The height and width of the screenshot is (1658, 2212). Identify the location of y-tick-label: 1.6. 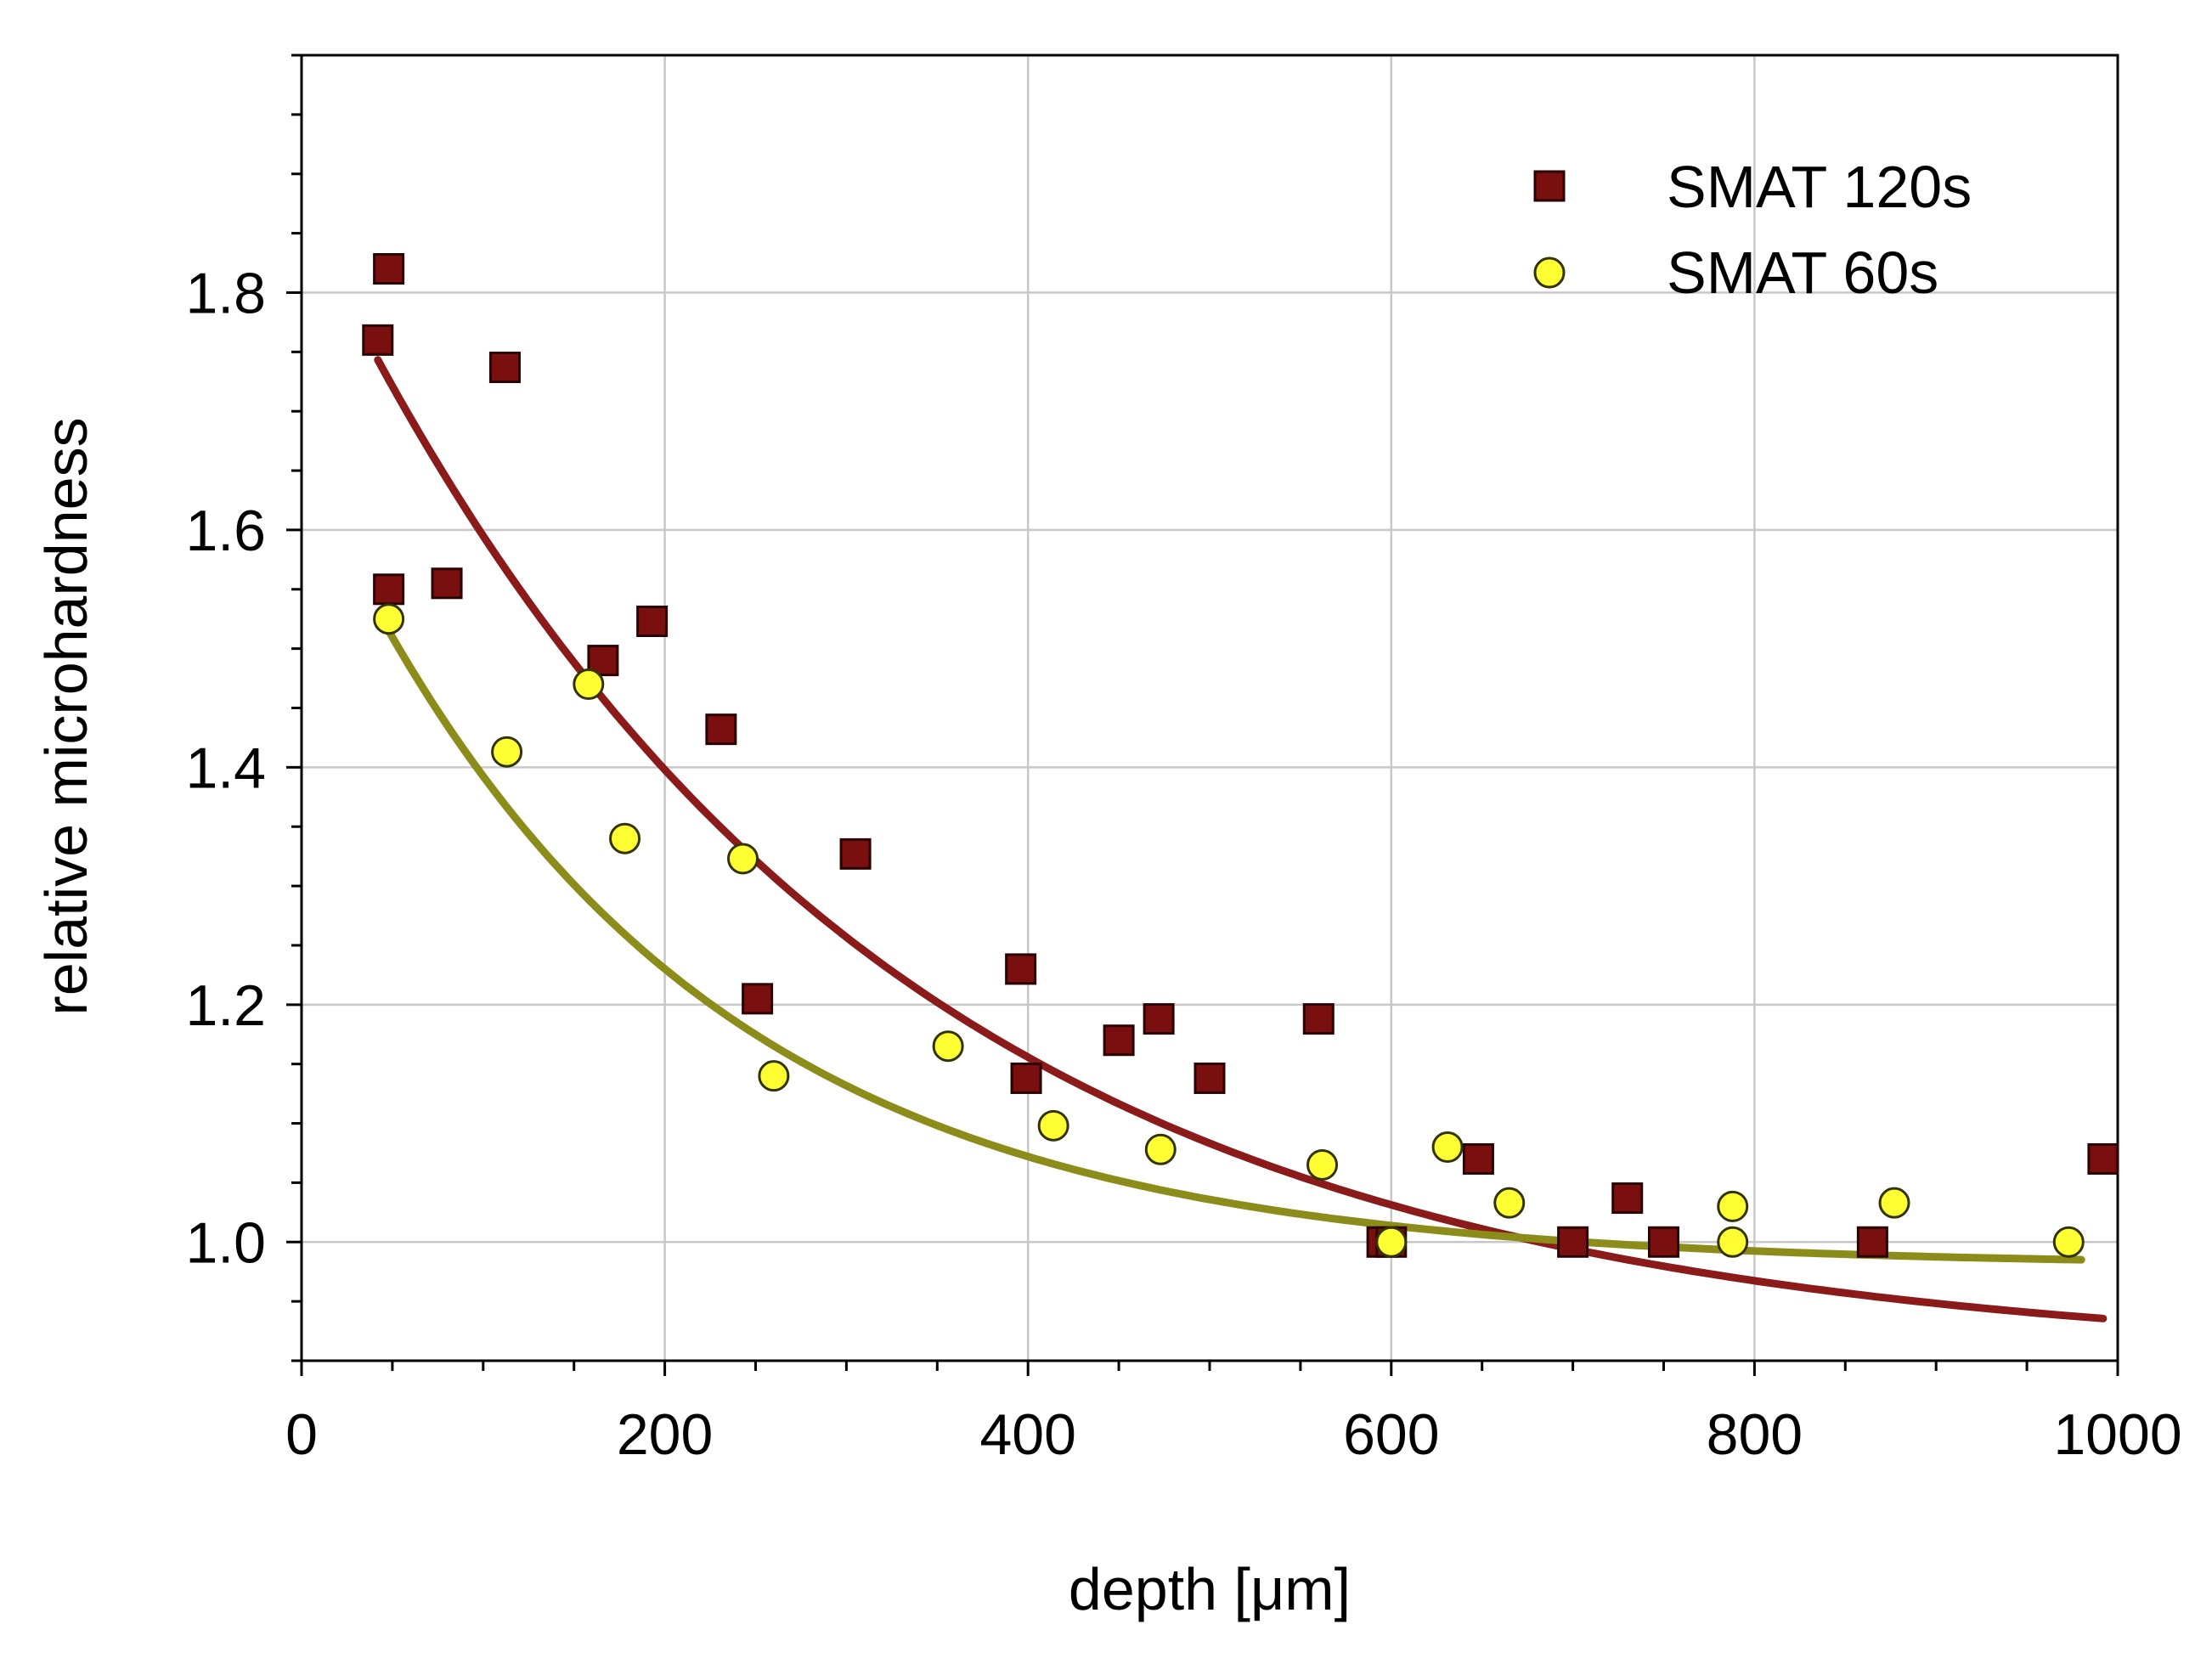
(226, 531).